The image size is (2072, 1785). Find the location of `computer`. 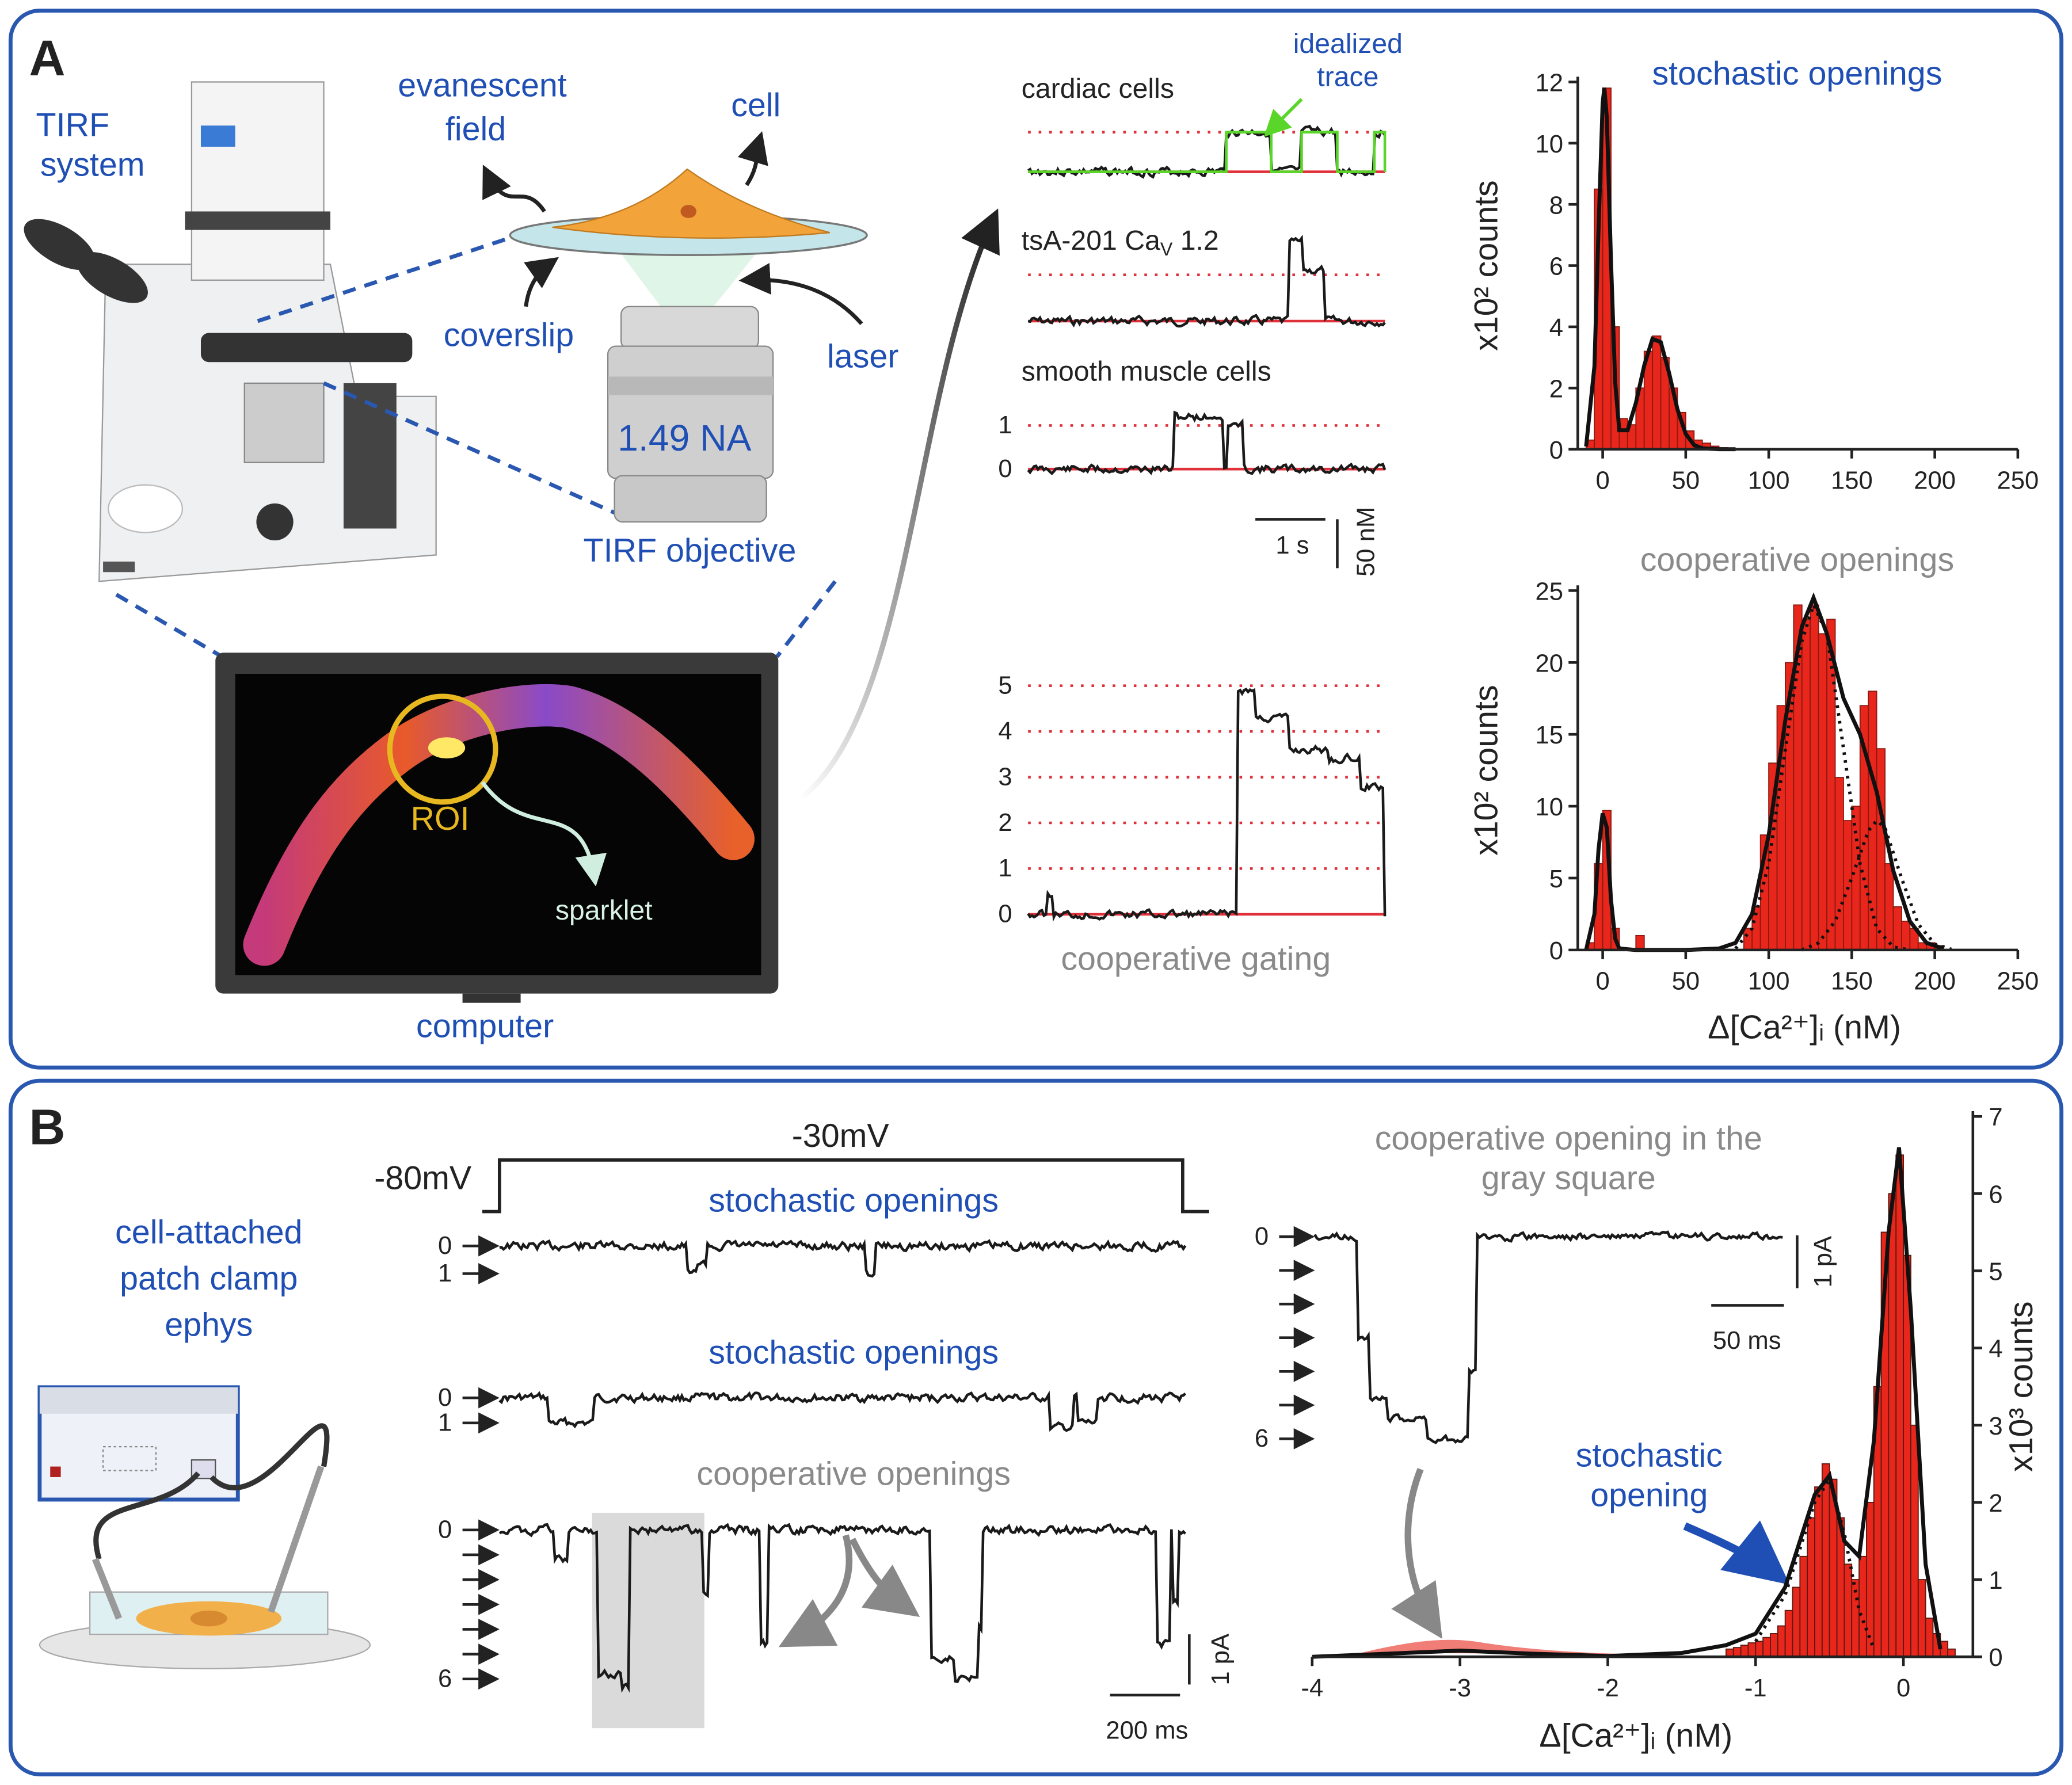

computer is located at coordinates (497, 828).